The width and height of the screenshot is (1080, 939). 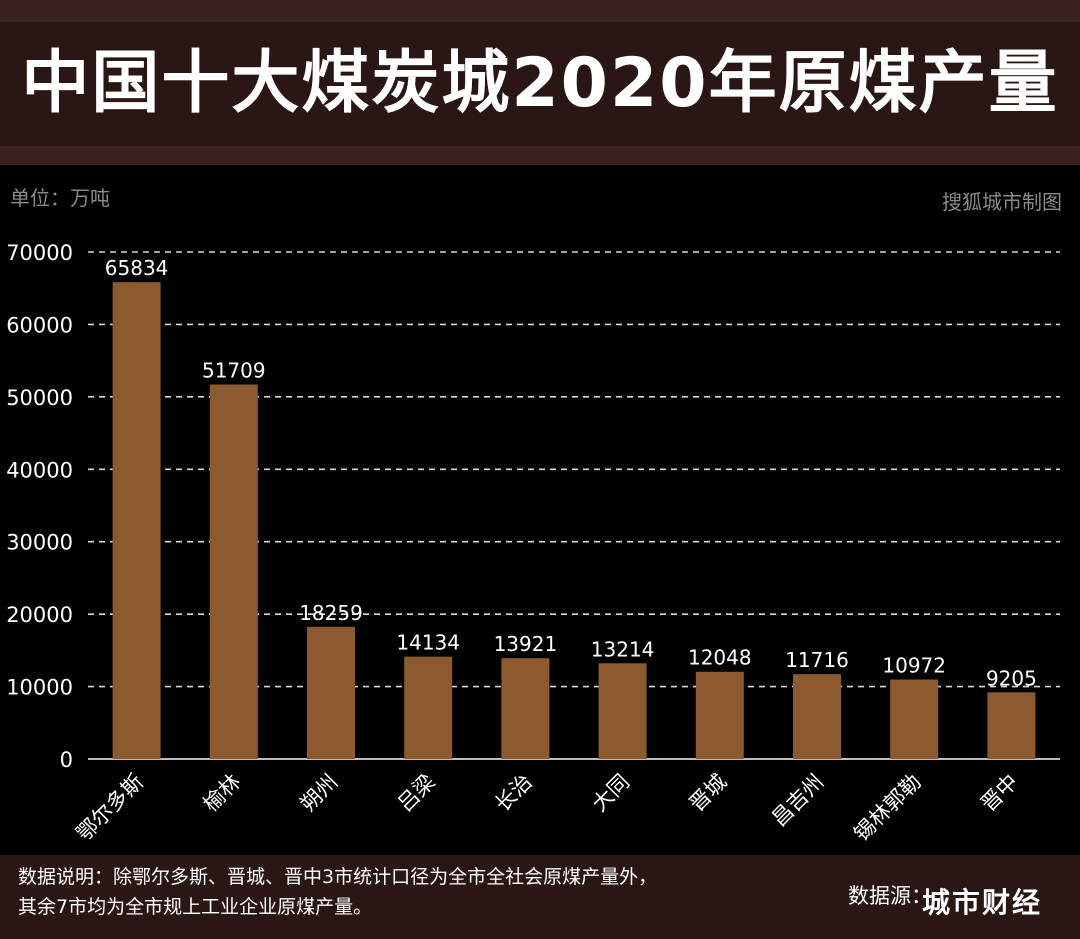 What do you see at coordinates (39, 253) in the screenshot?
I see `y-tick-label: 70000` at bounding box center [39, 253].